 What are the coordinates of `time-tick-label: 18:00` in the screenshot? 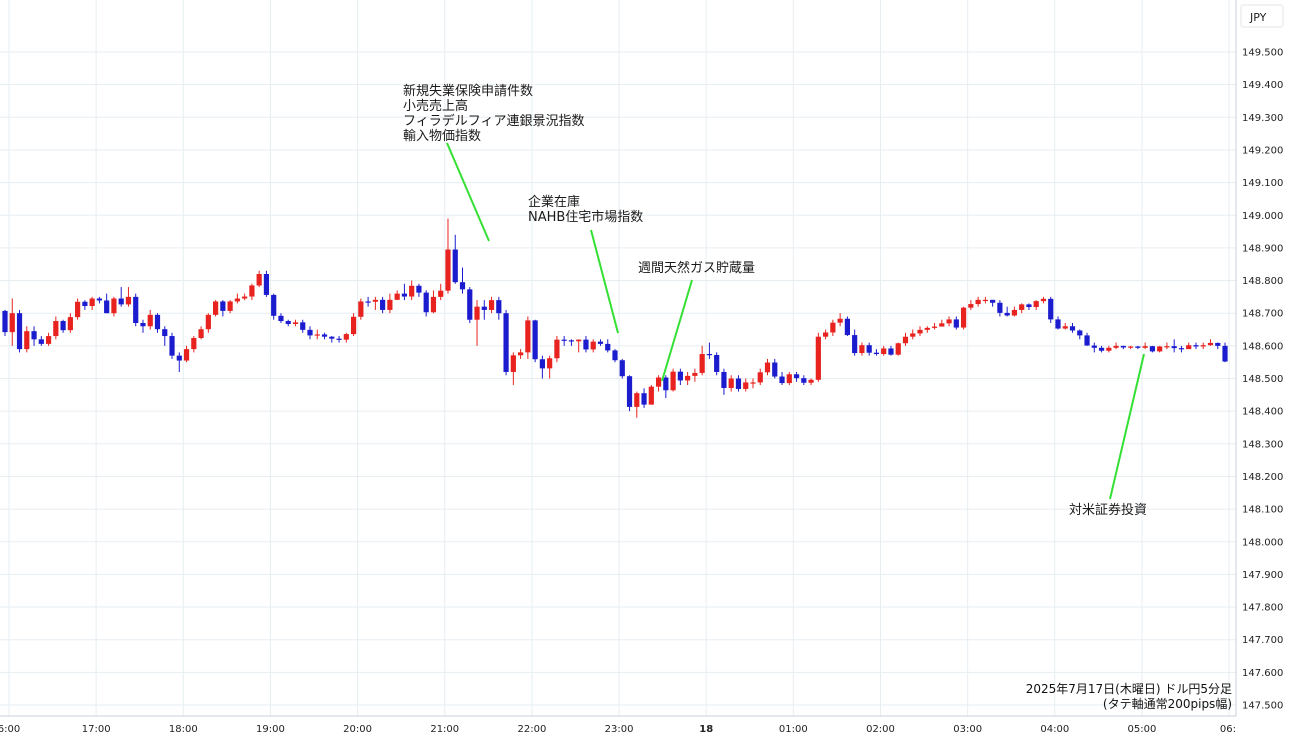 It's located at (183, 729).